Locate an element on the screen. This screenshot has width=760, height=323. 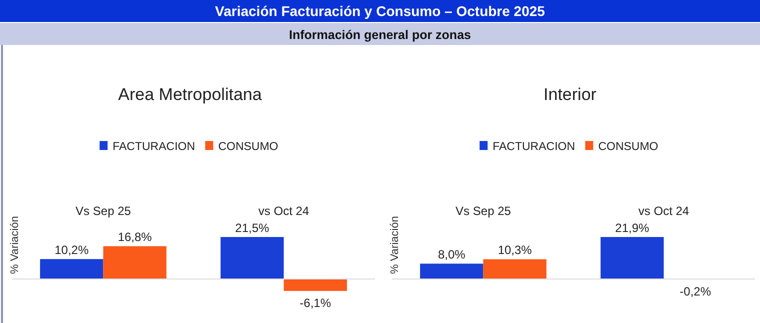
chart-title: Area Metropolitana is located at coordinates (190, 94).